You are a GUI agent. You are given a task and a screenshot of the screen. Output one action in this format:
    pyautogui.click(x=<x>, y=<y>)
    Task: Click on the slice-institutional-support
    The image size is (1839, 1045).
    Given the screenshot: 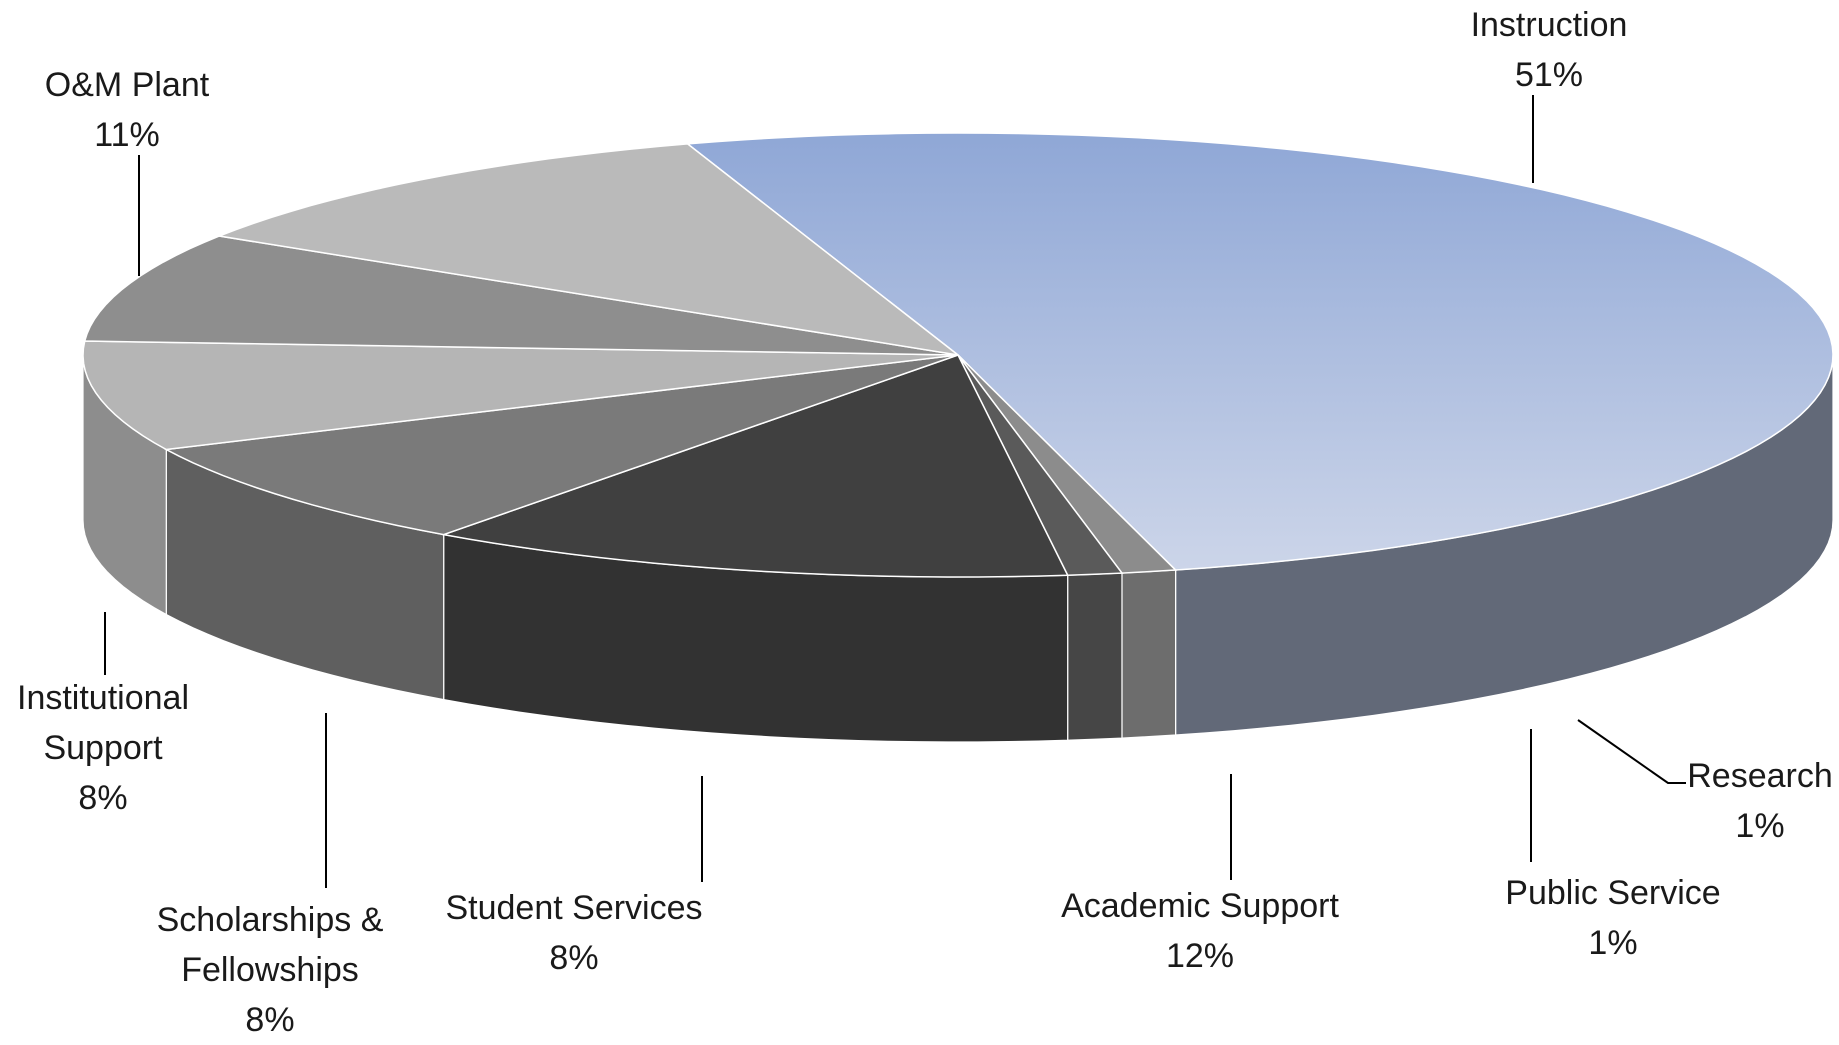 What is the action you would take?
    pyautogui.click(x=521, y=295)
    